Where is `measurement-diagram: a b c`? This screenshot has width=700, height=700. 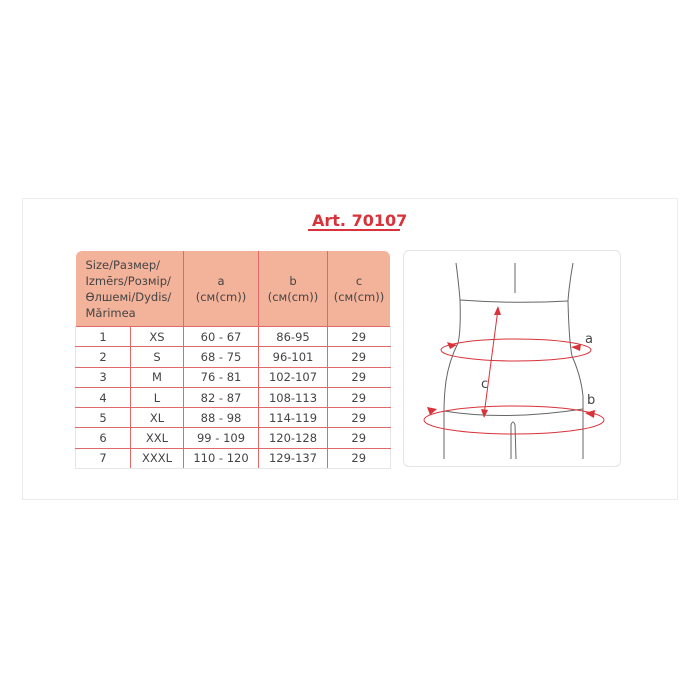
measurement-diagram: a b c is located at coordinates (512, 358).